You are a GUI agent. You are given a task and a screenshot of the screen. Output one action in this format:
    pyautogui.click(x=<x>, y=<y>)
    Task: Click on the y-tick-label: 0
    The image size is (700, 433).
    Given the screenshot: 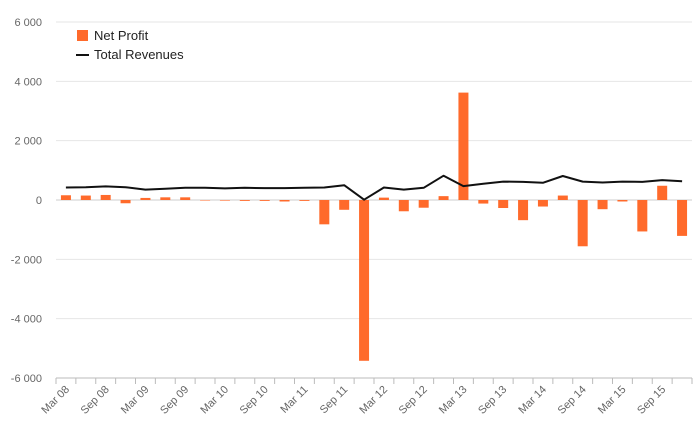 What is the action you would take?
    pyautogui.click(x=39, y=201)
    